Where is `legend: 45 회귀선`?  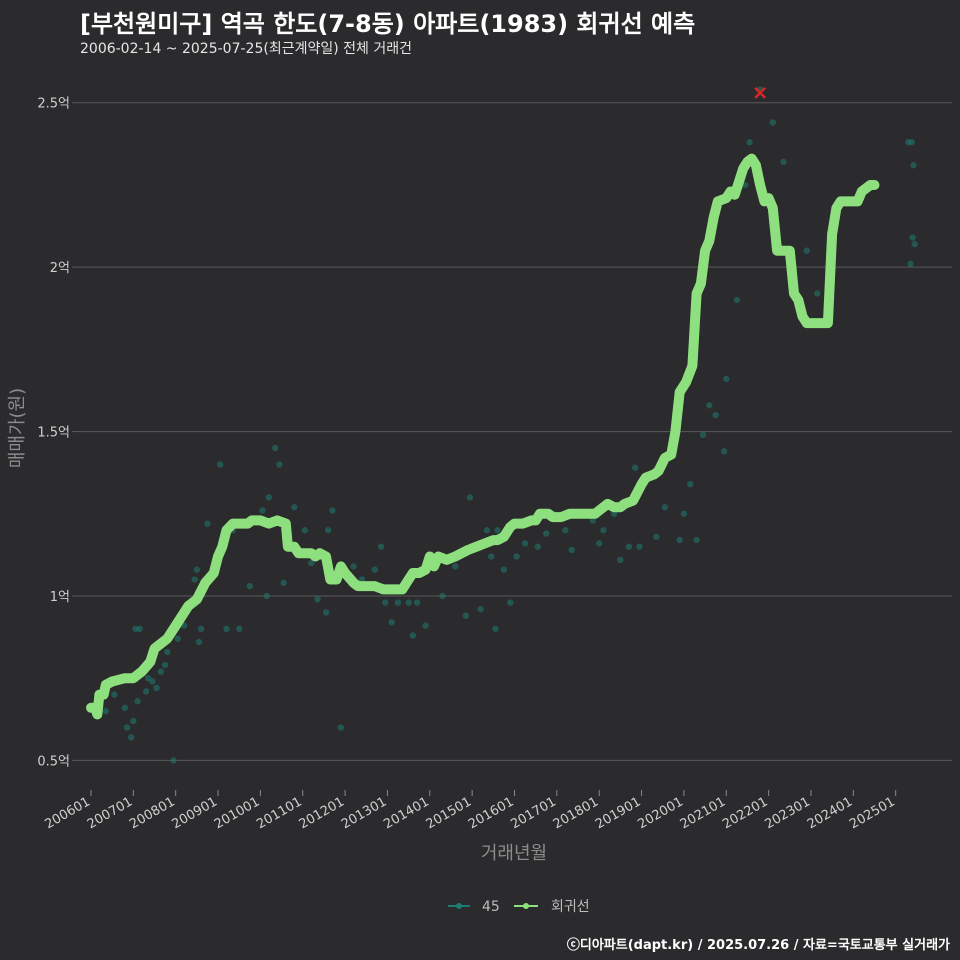
legend: 45 회귀선 is located at coordinates (519, 907).